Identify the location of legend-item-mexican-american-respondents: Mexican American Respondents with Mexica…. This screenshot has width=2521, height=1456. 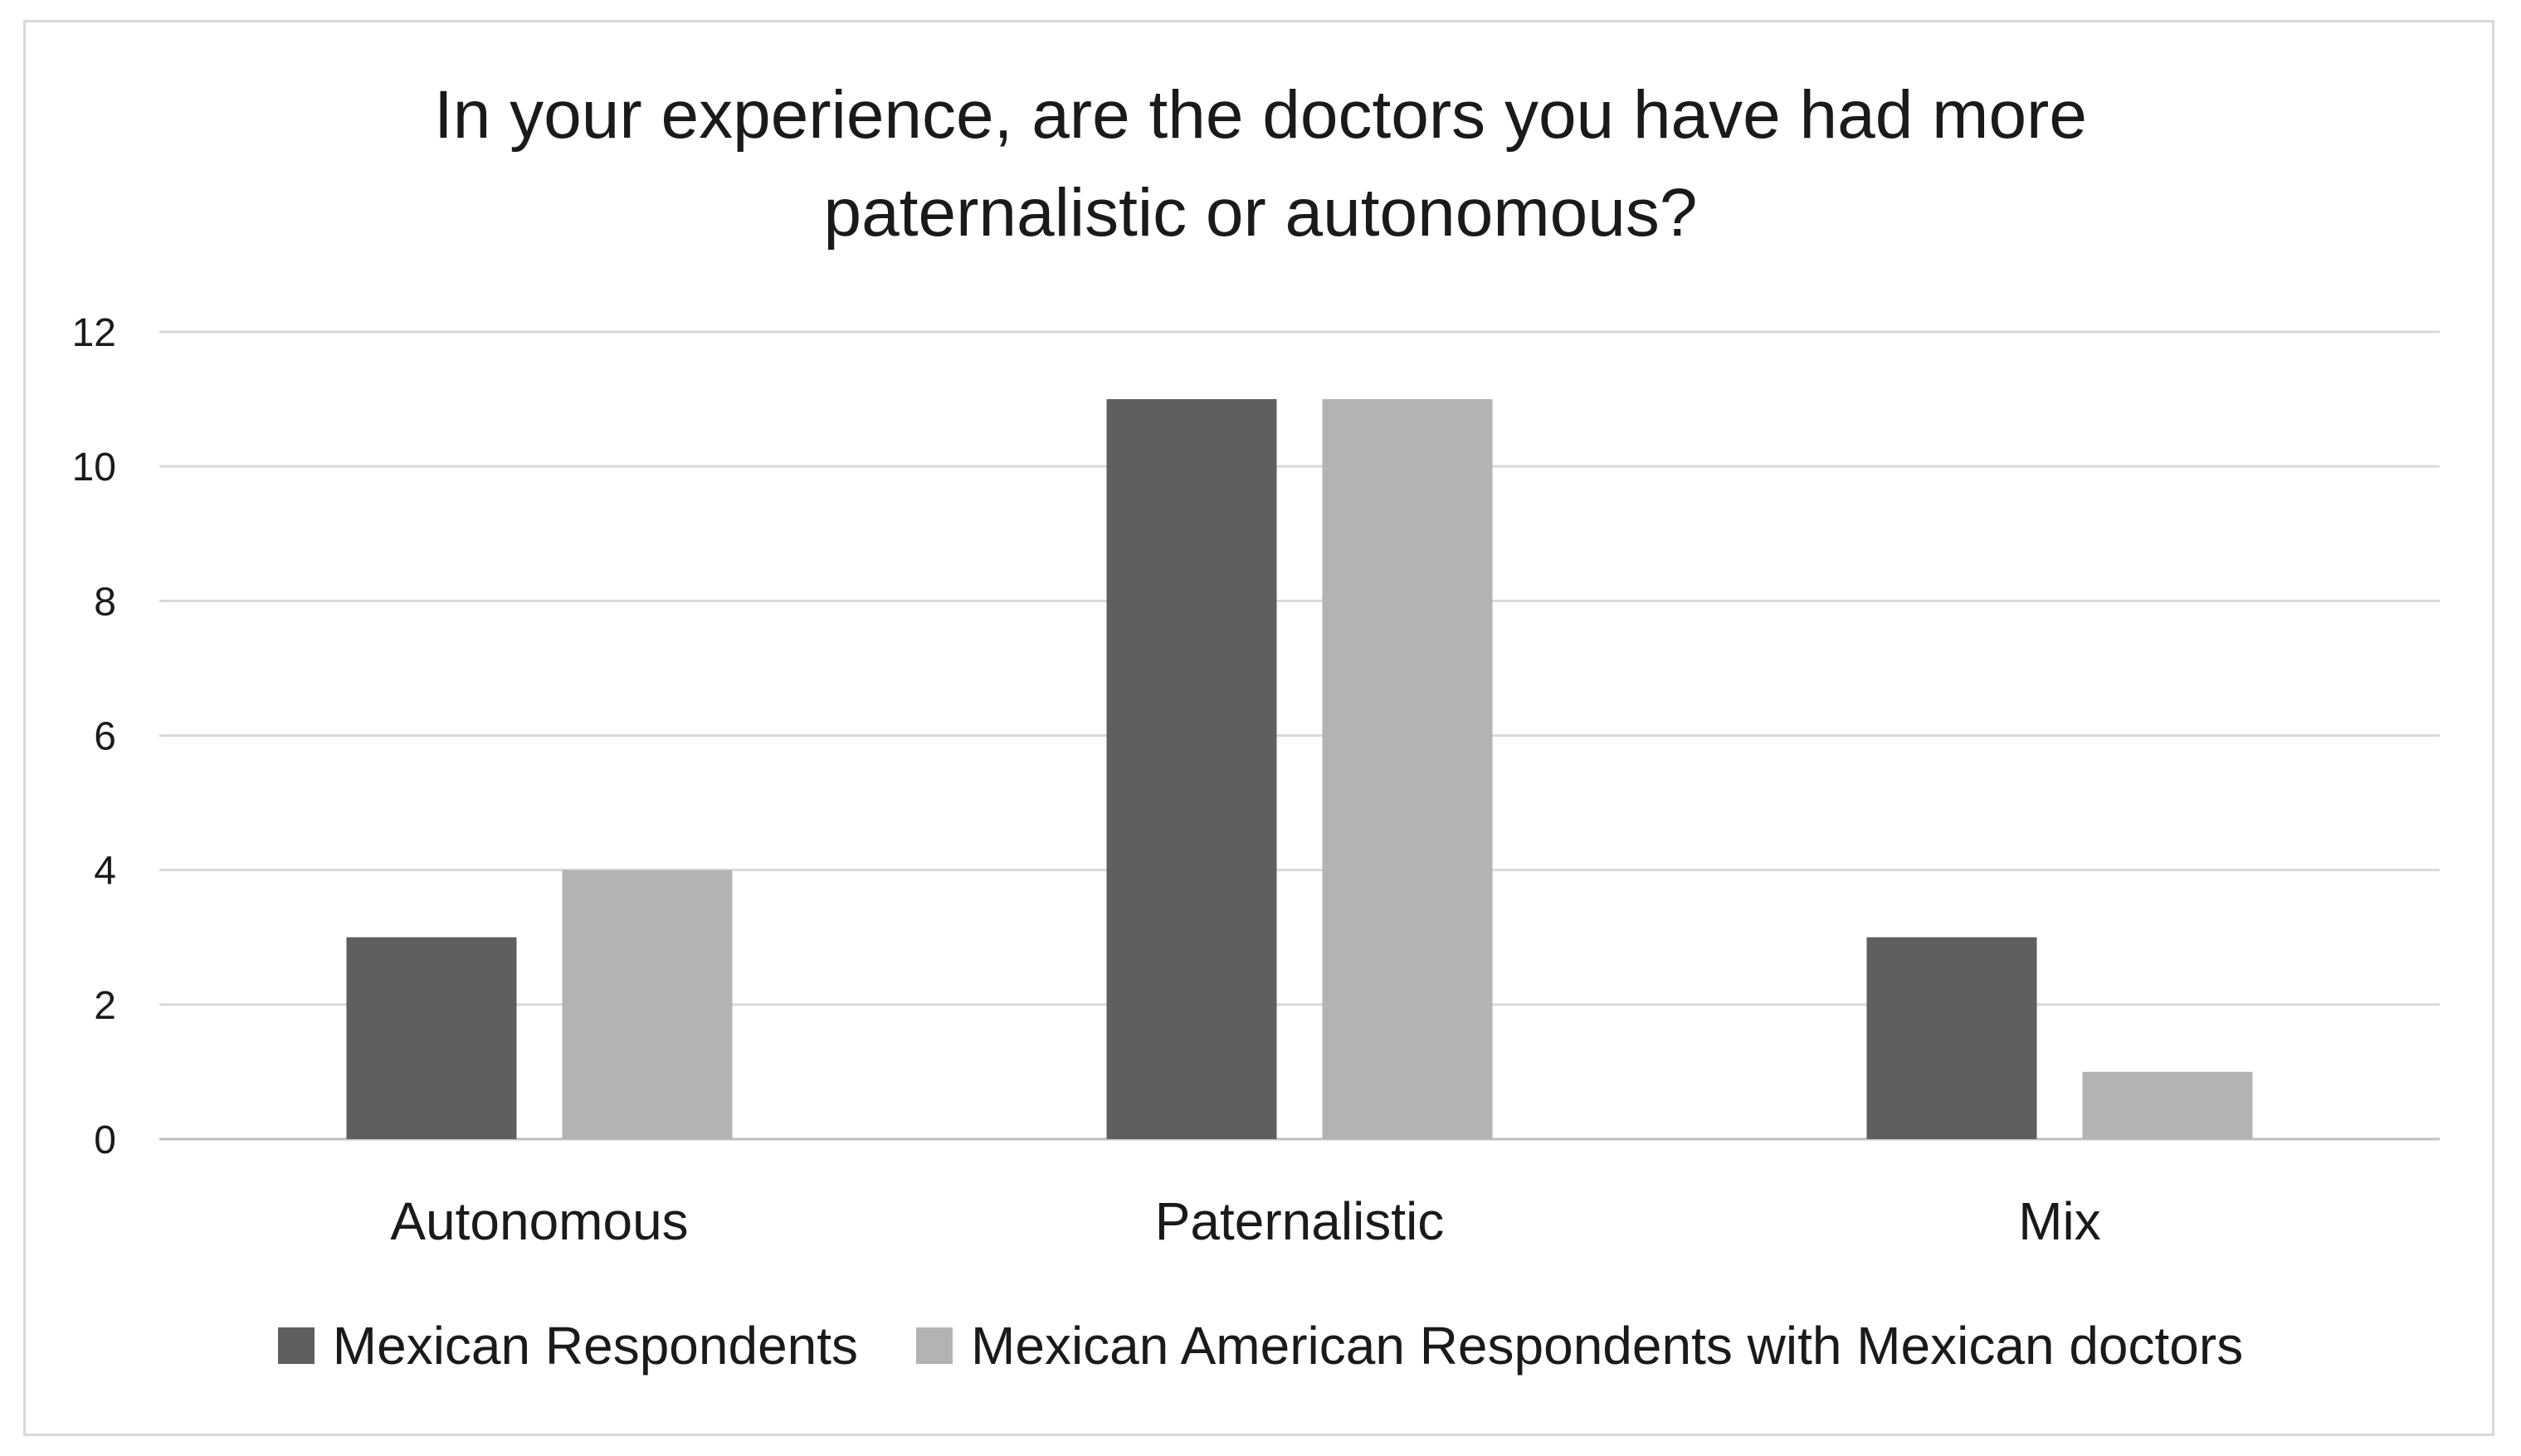
(1579, 1345).